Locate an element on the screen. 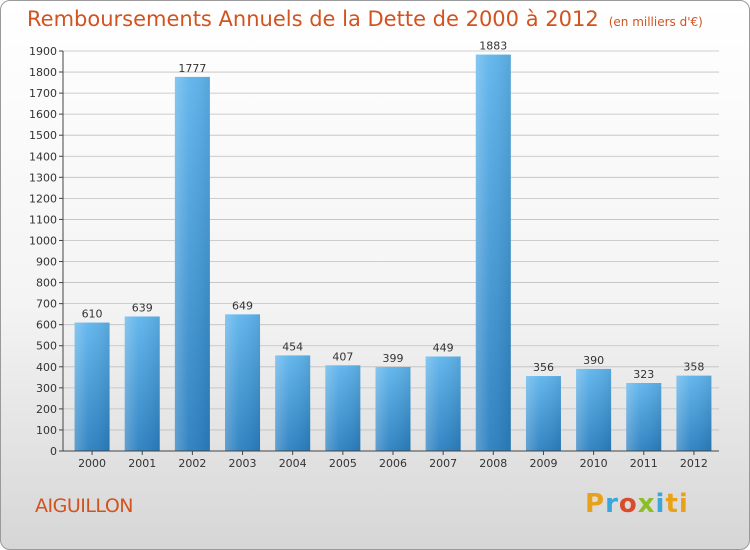  bar-value-2004: 454 is located at coordinates (292, 346).